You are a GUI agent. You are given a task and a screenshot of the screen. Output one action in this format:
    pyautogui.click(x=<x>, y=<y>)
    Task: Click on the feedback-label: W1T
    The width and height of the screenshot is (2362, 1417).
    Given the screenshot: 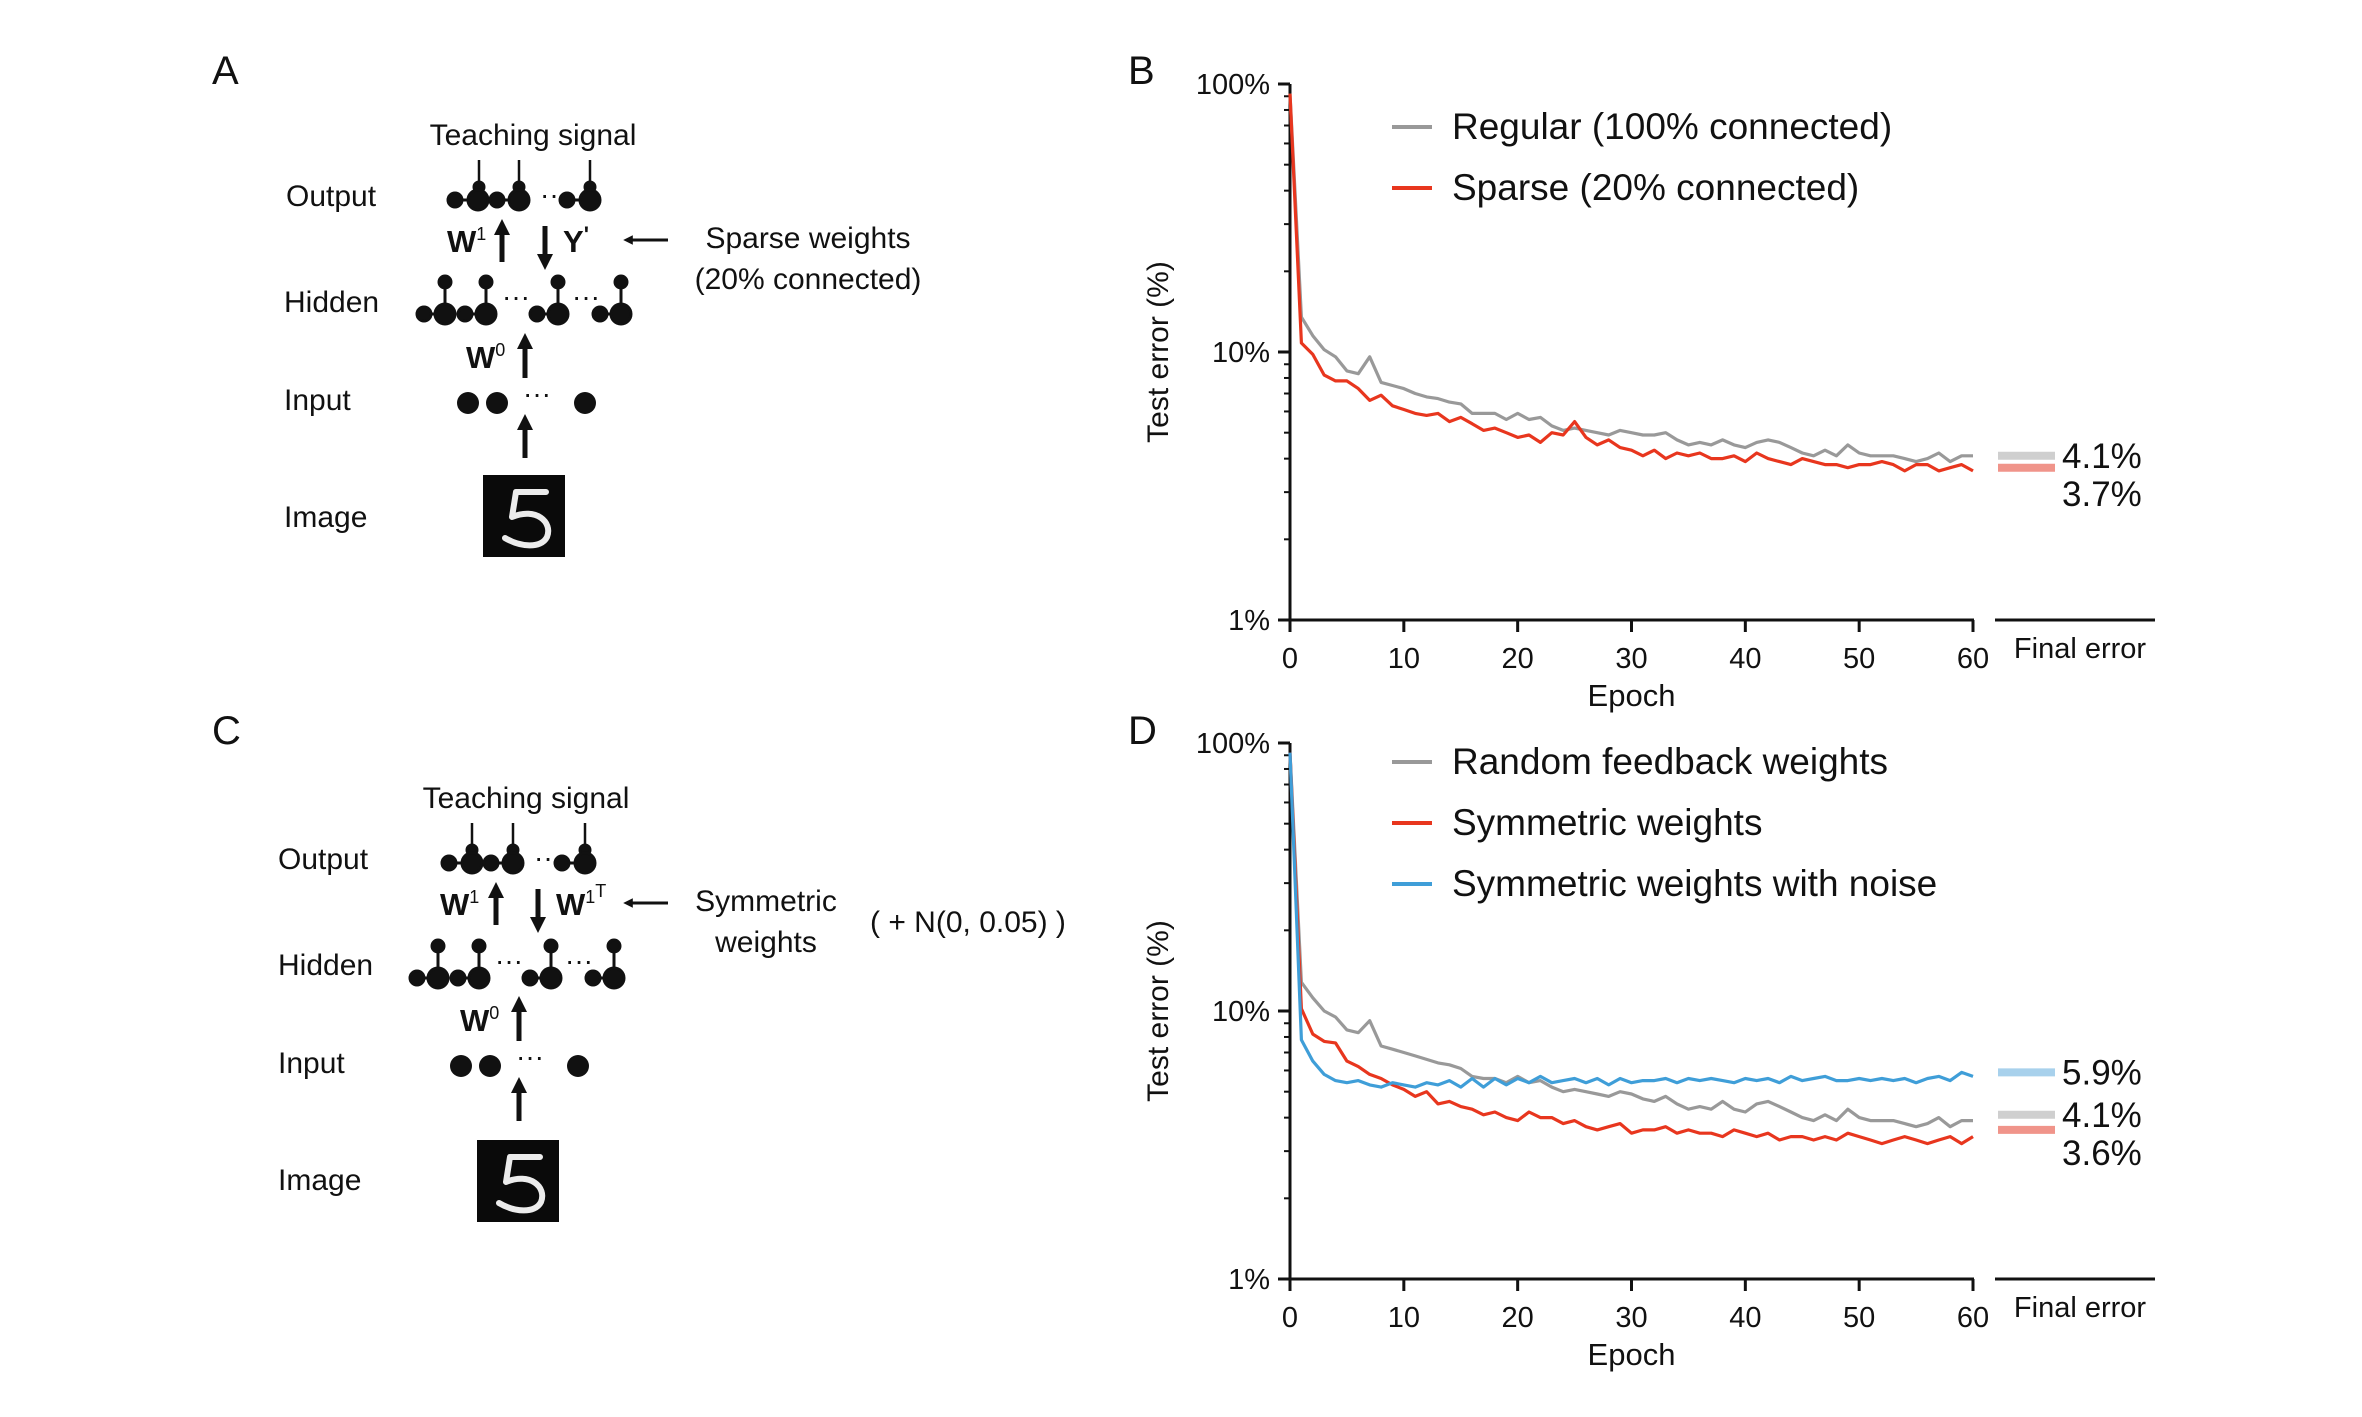 What is the action you would take?
    pyautogui.click(x=581, y=901)
    